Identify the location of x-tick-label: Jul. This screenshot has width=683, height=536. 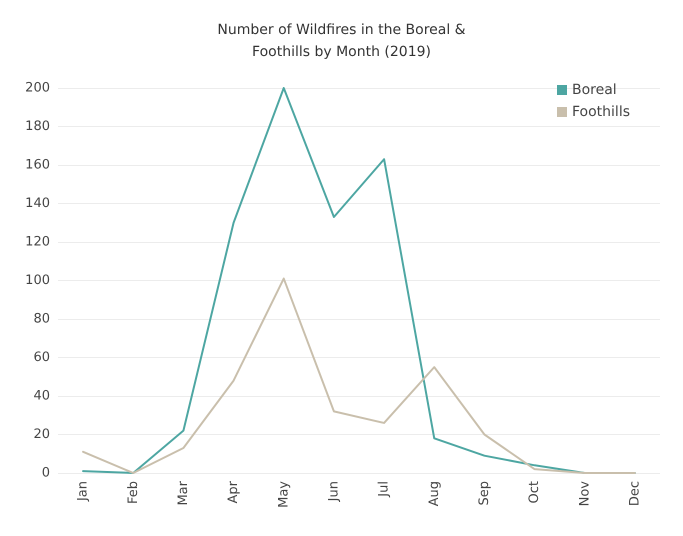
(384, 489).